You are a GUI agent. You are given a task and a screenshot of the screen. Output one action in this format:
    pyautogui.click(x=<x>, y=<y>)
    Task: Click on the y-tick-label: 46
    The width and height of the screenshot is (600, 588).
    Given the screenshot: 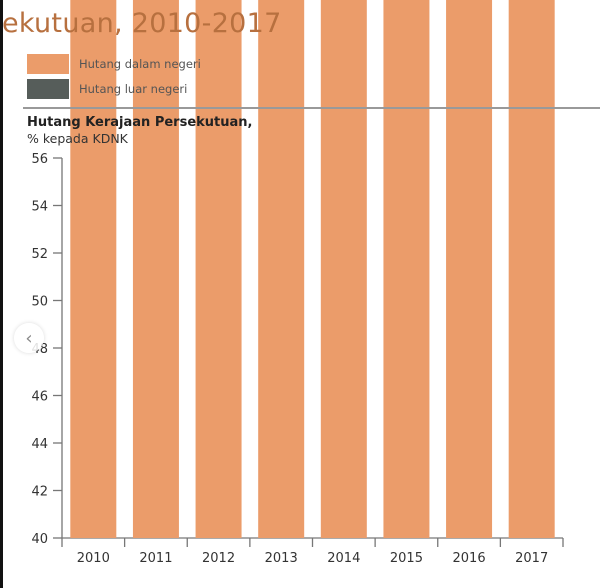 What is the action you would take?
    pyautogui.click(x=39, y=397)
    